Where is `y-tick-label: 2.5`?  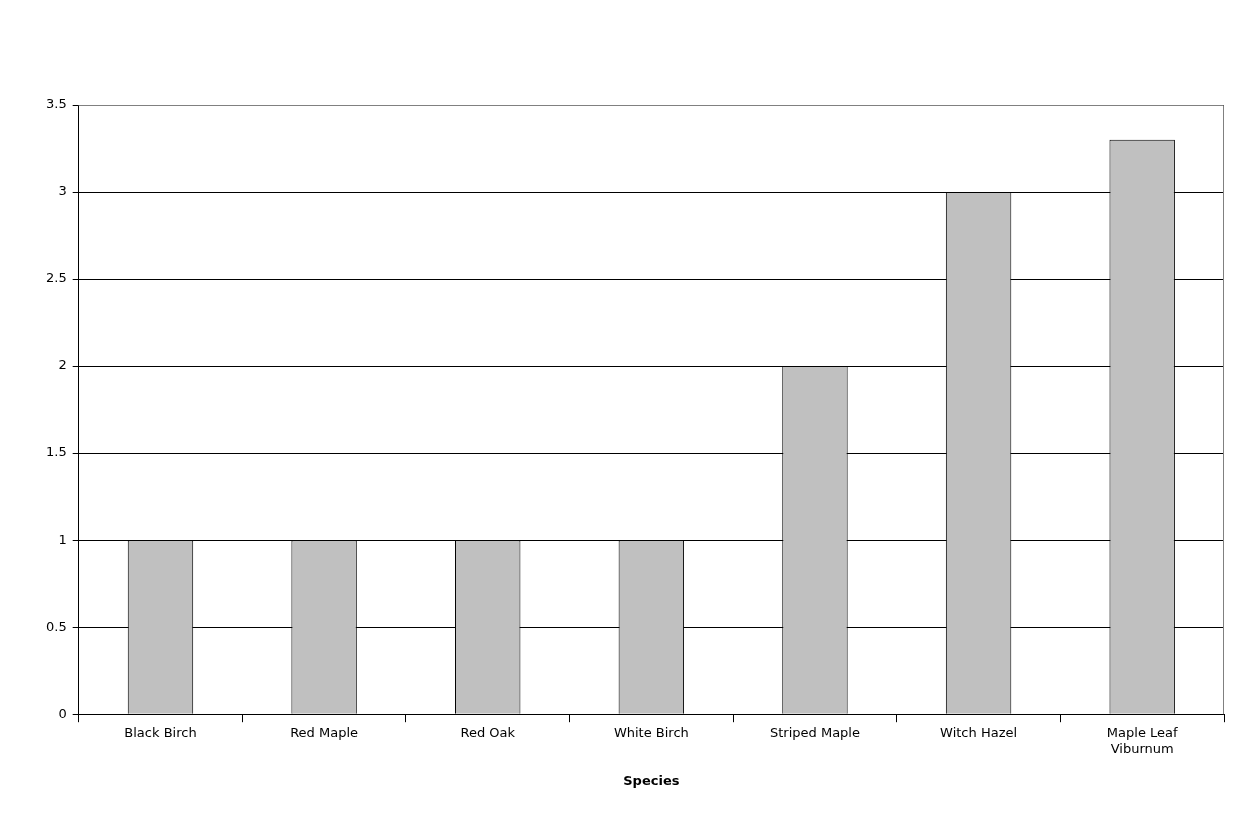 y-tick-label: 2.5 is located at coordinates (56, 278).